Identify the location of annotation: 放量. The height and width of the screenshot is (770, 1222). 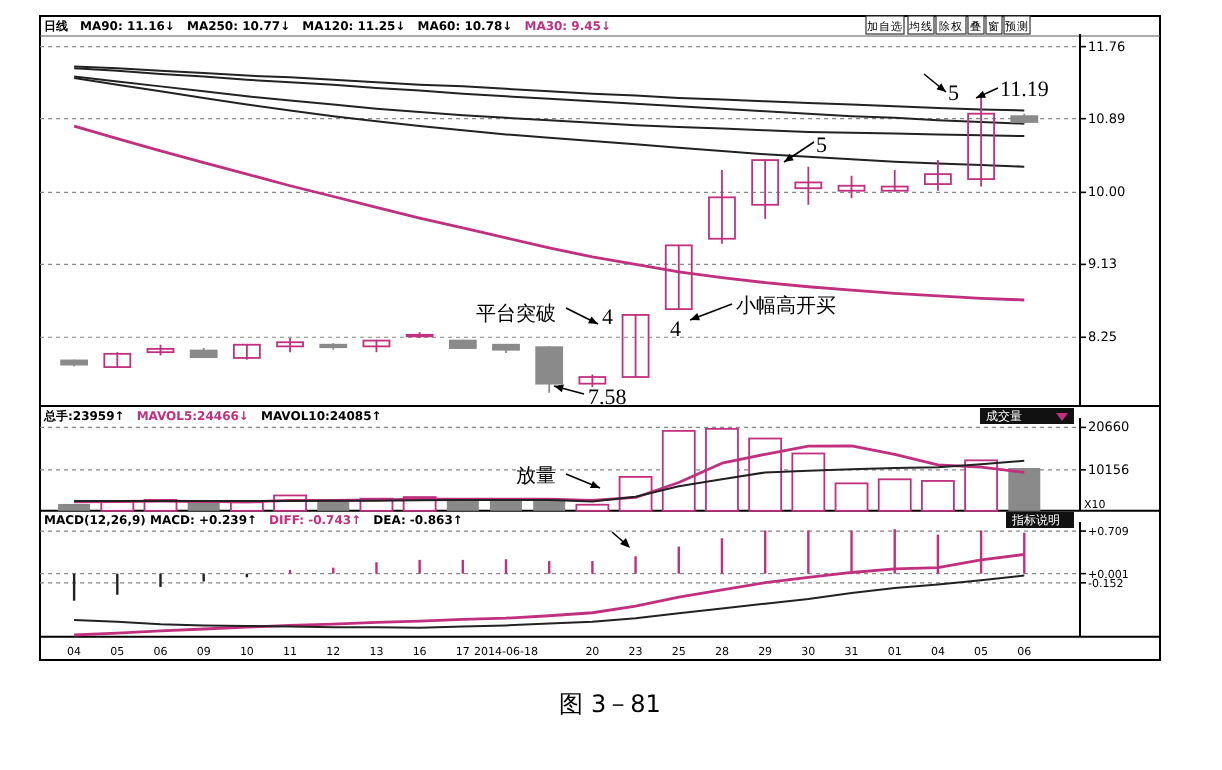
(536, 477).